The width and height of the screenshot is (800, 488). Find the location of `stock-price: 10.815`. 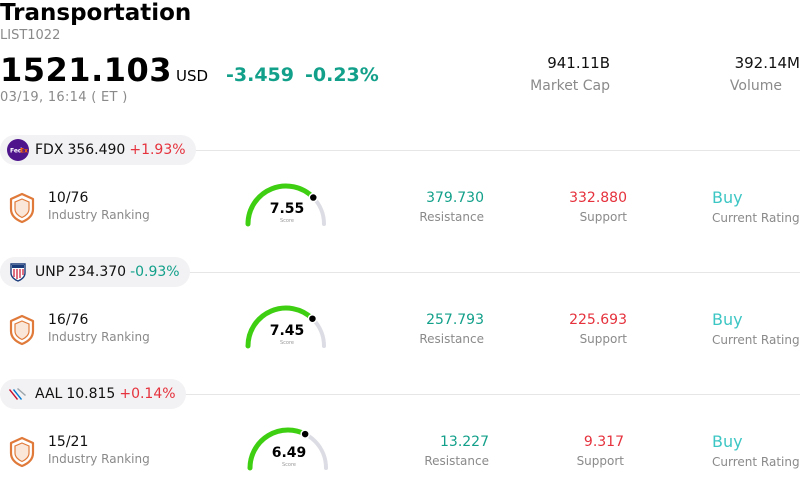

stock-price: 10.815 is located at coordinates (91, 394).